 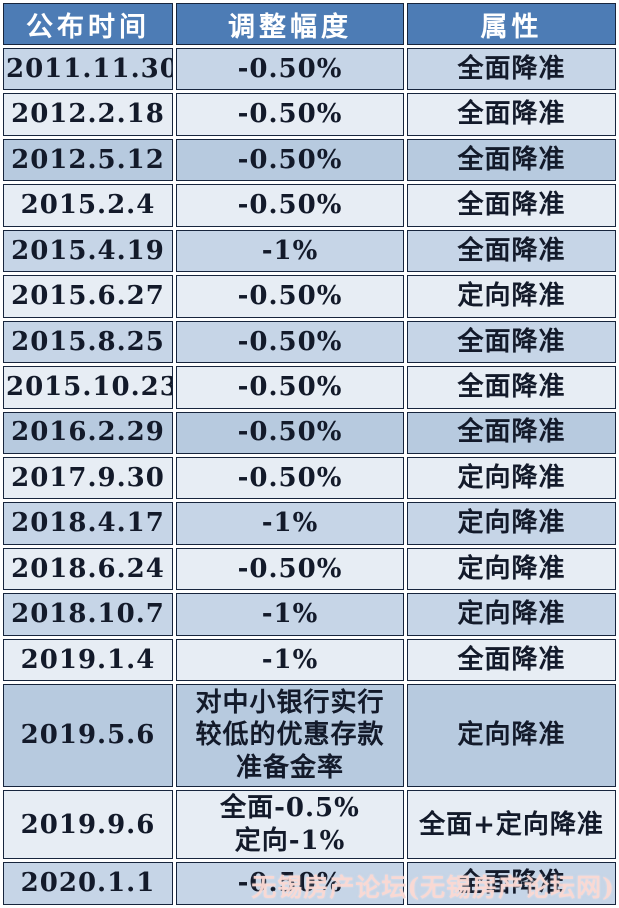 What do you see at coordinates (88, 569) in the screenshot?
I see `announce-date-cell: 2018.6.24` at bounding box center [88, 569].